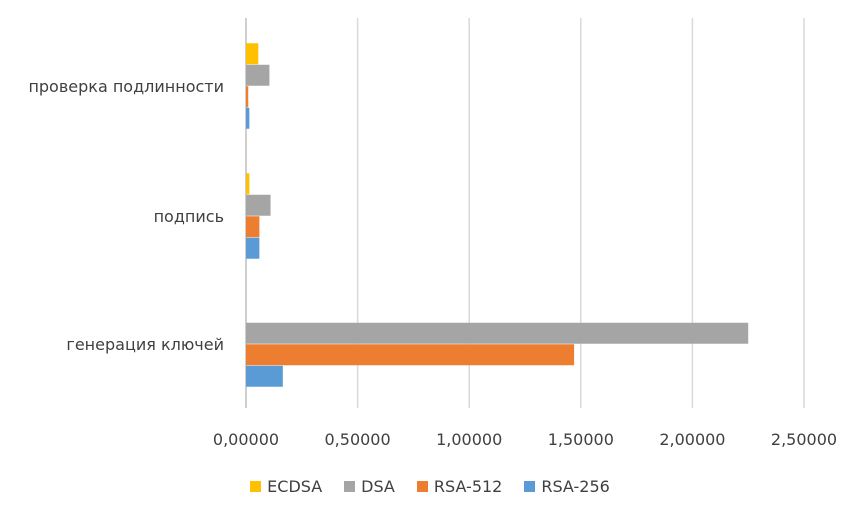 This screenshot has width=860, height=511. I want to click on legend-item-dsa: DSA, so click(369, 486).